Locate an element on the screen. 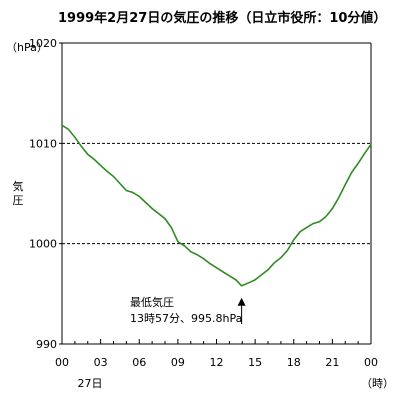 The width and height of the screenshot is (400, 400). x-unit-label: （時） is located at coordinates (377, 383).